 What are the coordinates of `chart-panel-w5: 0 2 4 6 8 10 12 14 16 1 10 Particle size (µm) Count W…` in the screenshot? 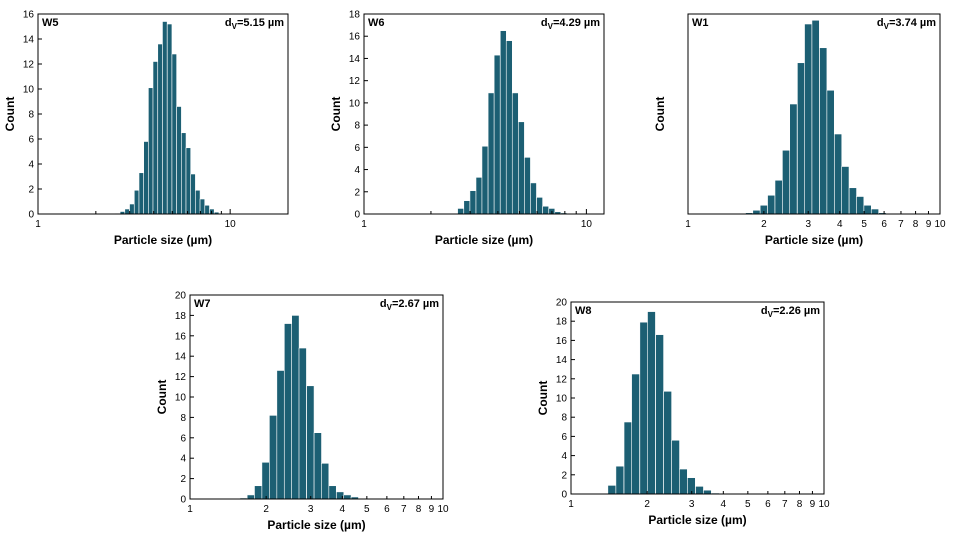 It's located at (146, 128).